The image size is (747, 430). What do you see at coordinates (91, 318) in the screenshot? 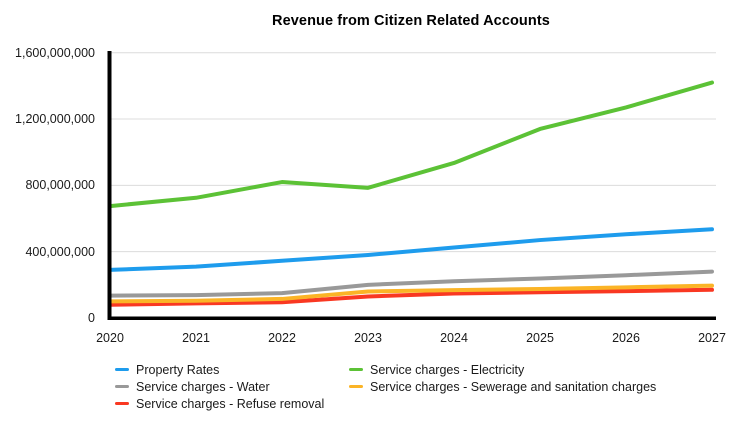
I see `y-axis-tick-label: 0` at bounding box center [91, 318].